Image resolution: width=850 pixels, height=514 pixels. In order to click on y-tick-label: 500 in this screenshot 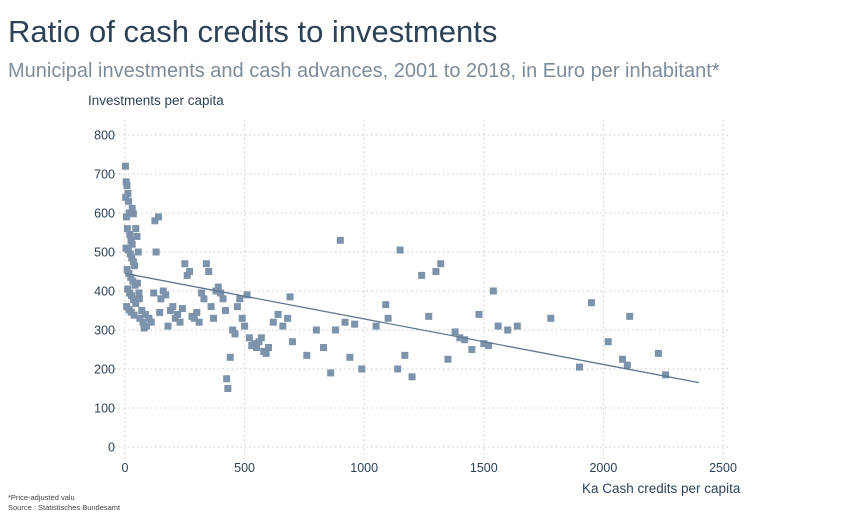, I will do `click(104, 253)`.